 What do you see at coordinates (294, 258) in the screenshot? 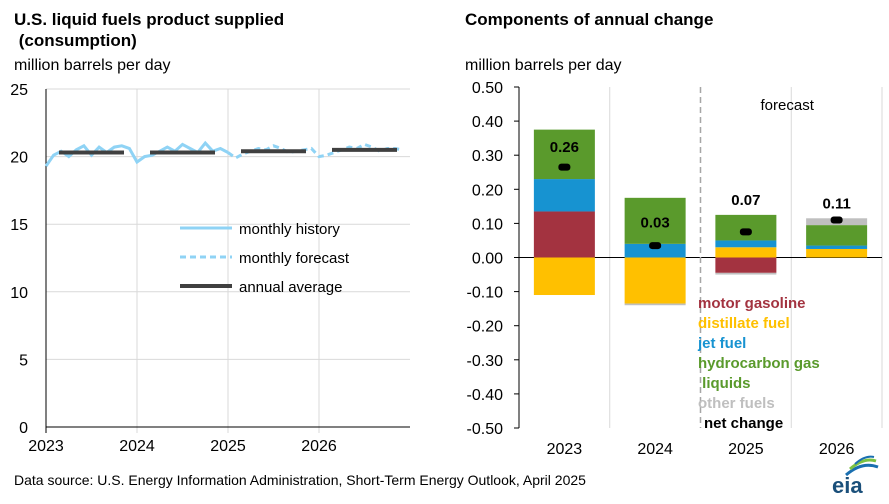
I see `left-legend-label: monthly forecast` at bounding box center [294, 258].